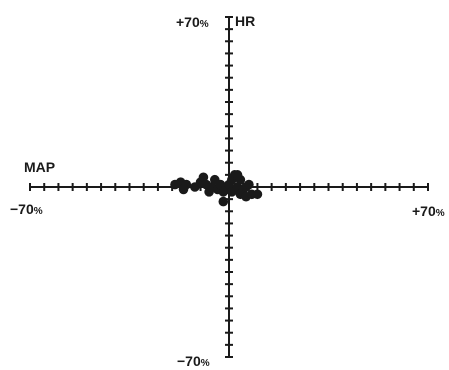  I want to click on y-max-value: +70, so click(188, 22).